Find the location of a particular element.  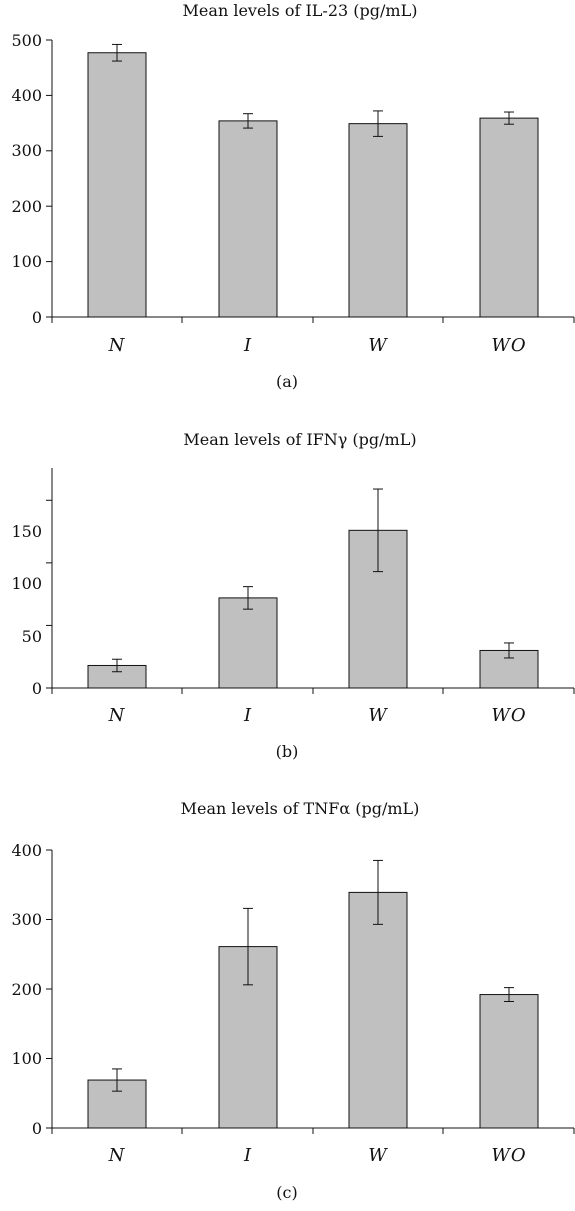

panel-label: (c) is located at coordinates (286, 1192).